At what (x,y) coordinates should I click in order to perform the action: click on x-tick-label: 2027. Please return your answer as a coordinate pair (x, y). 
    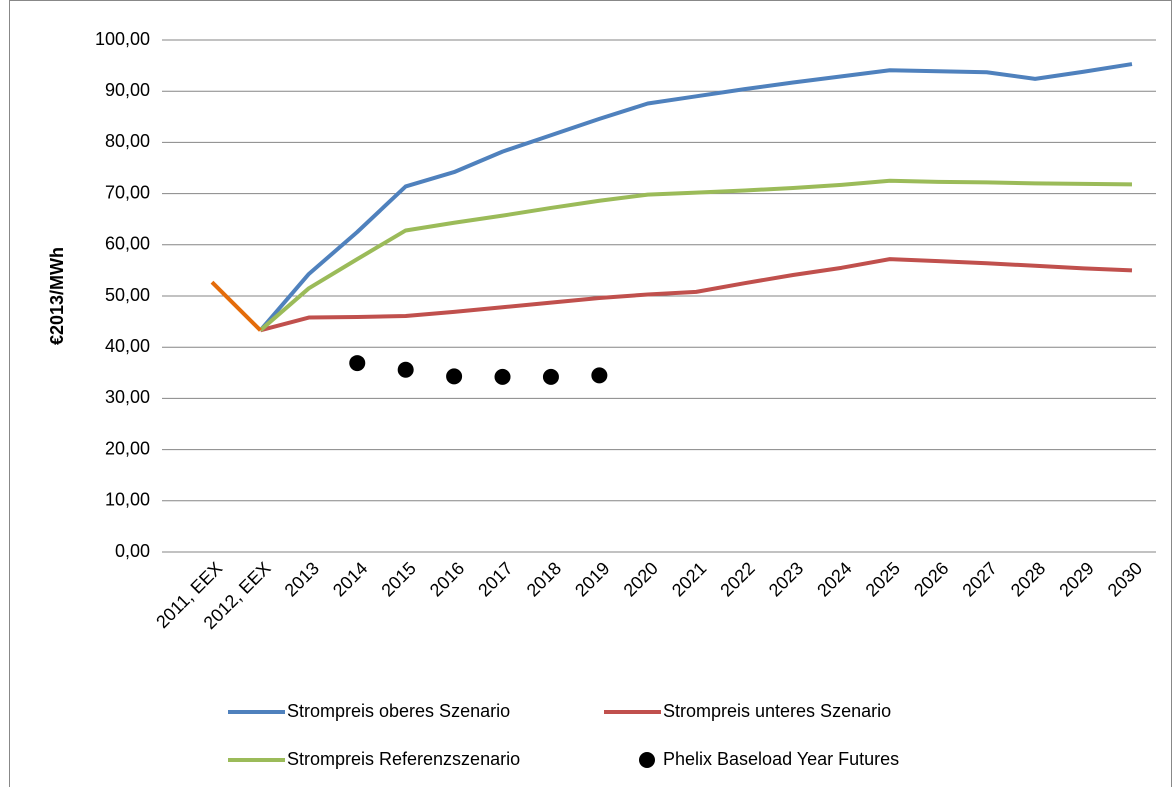
    Looking at the image, I should click on (979, 579).